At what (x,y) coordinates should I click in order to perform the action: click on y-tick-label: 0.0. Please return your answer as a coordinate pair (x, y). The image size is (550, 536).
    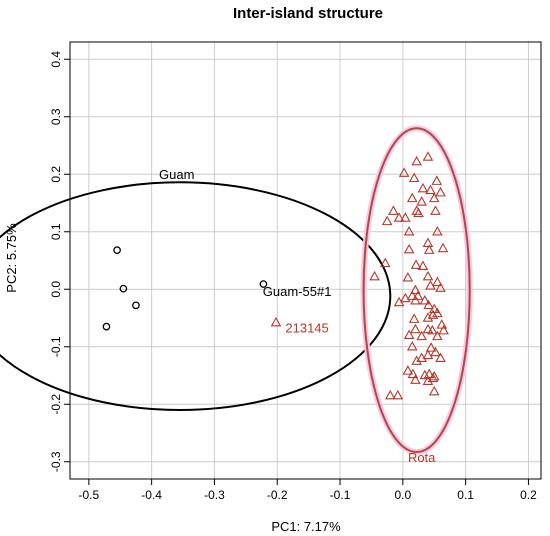
    Looking at the image, I should click on (56, 289).